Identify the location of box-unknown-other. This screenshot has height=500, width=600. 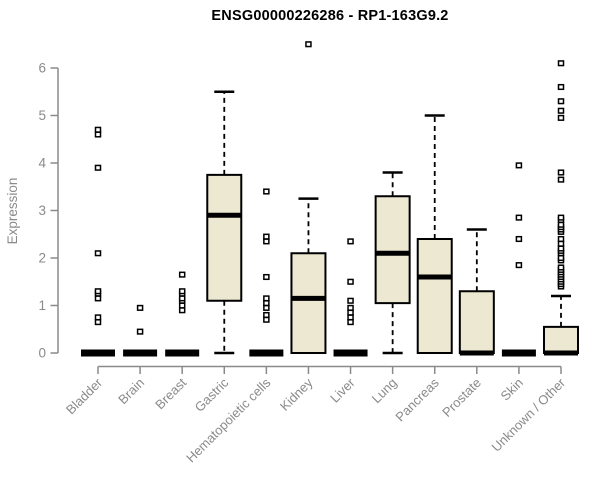
(561, 339).